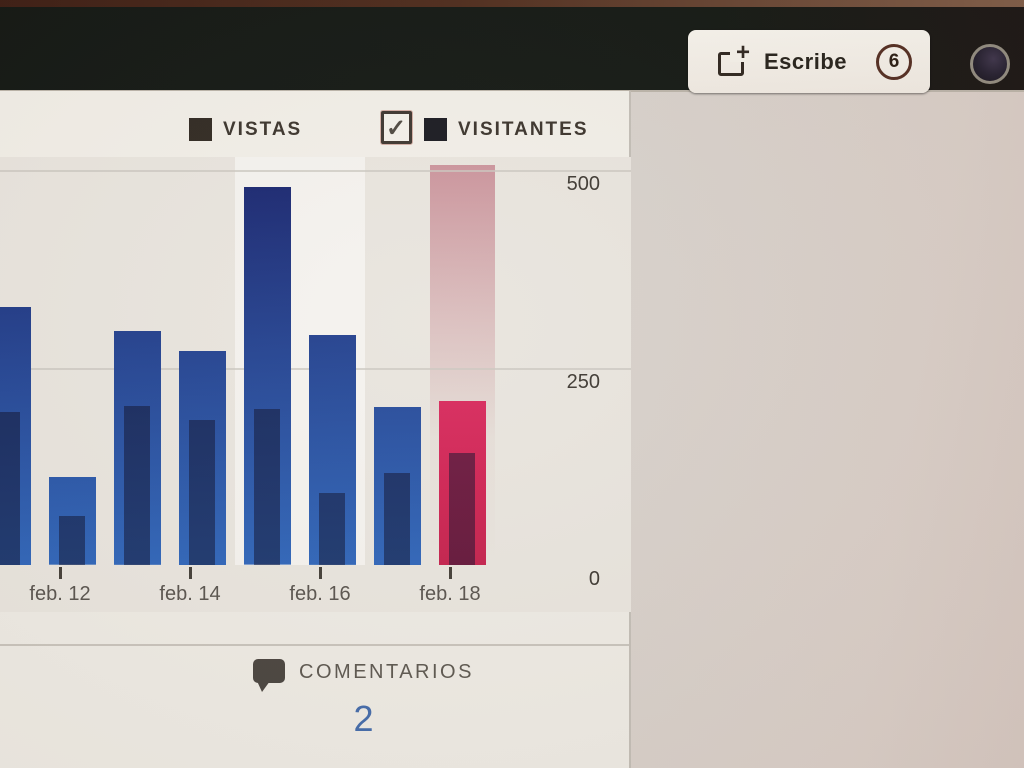 Image resolution: width=1024 pixels, height=768 pixels. I want to click on y-axis-label: 250, so click(583, 381).